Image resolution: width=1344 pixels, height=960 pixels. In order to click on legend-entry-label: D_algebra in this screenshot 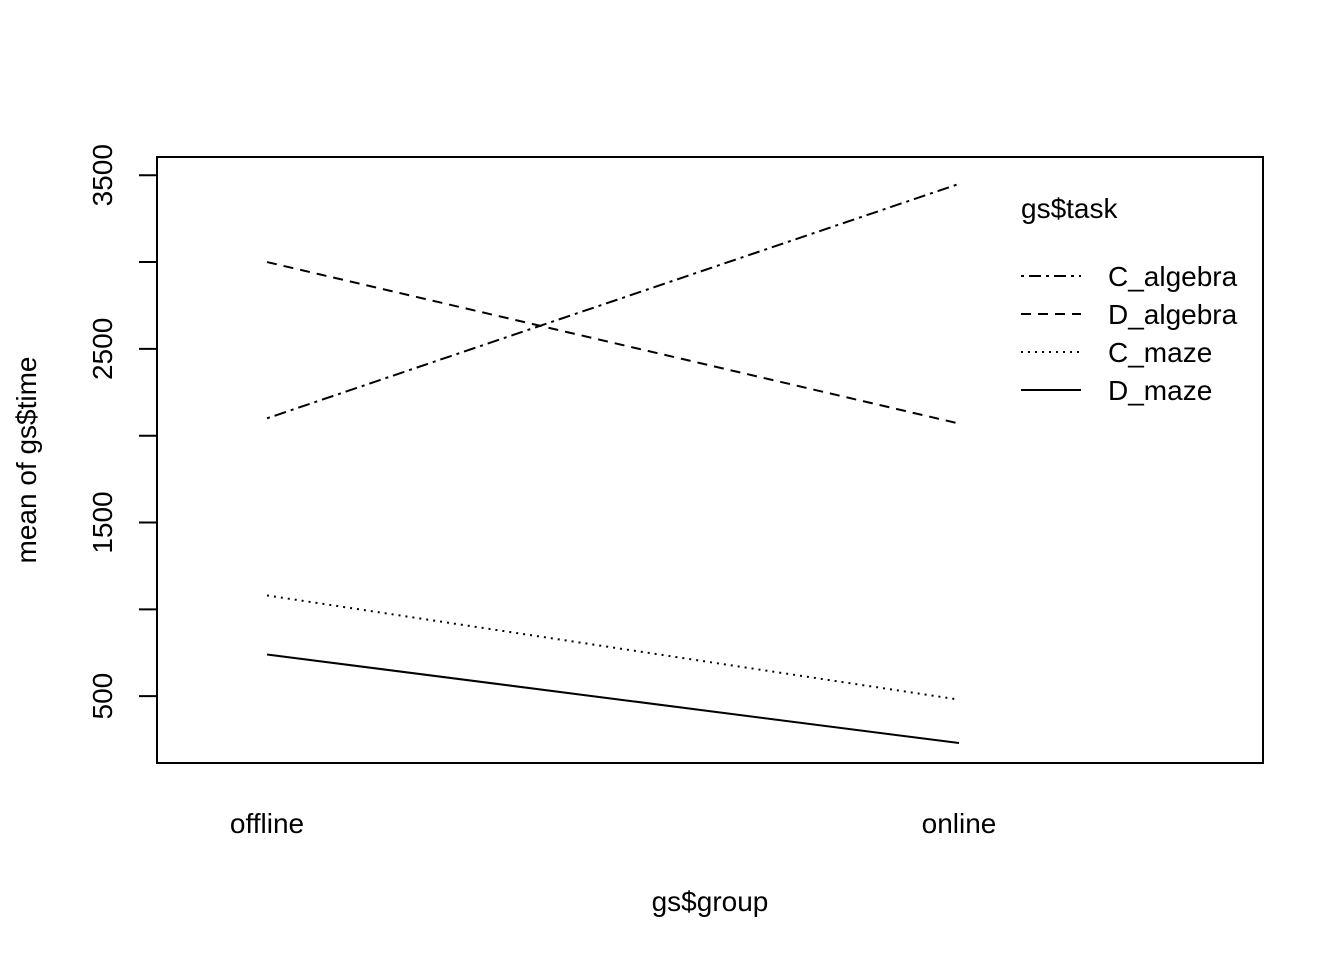, I will do `click(1173, 314)`.